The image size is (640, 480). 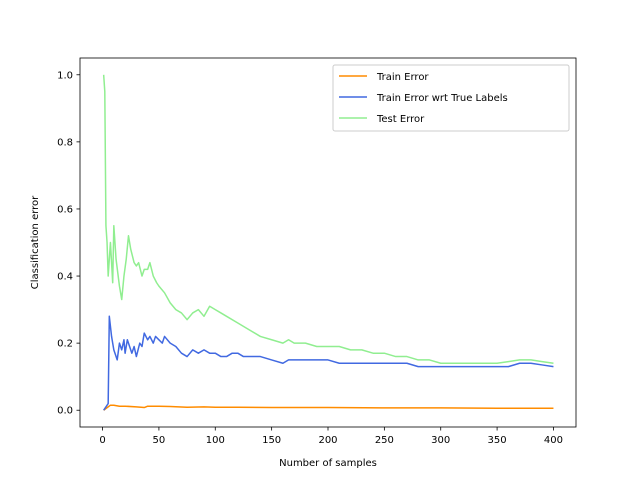 I want to click on legend-box, so click(x=451, y=98).